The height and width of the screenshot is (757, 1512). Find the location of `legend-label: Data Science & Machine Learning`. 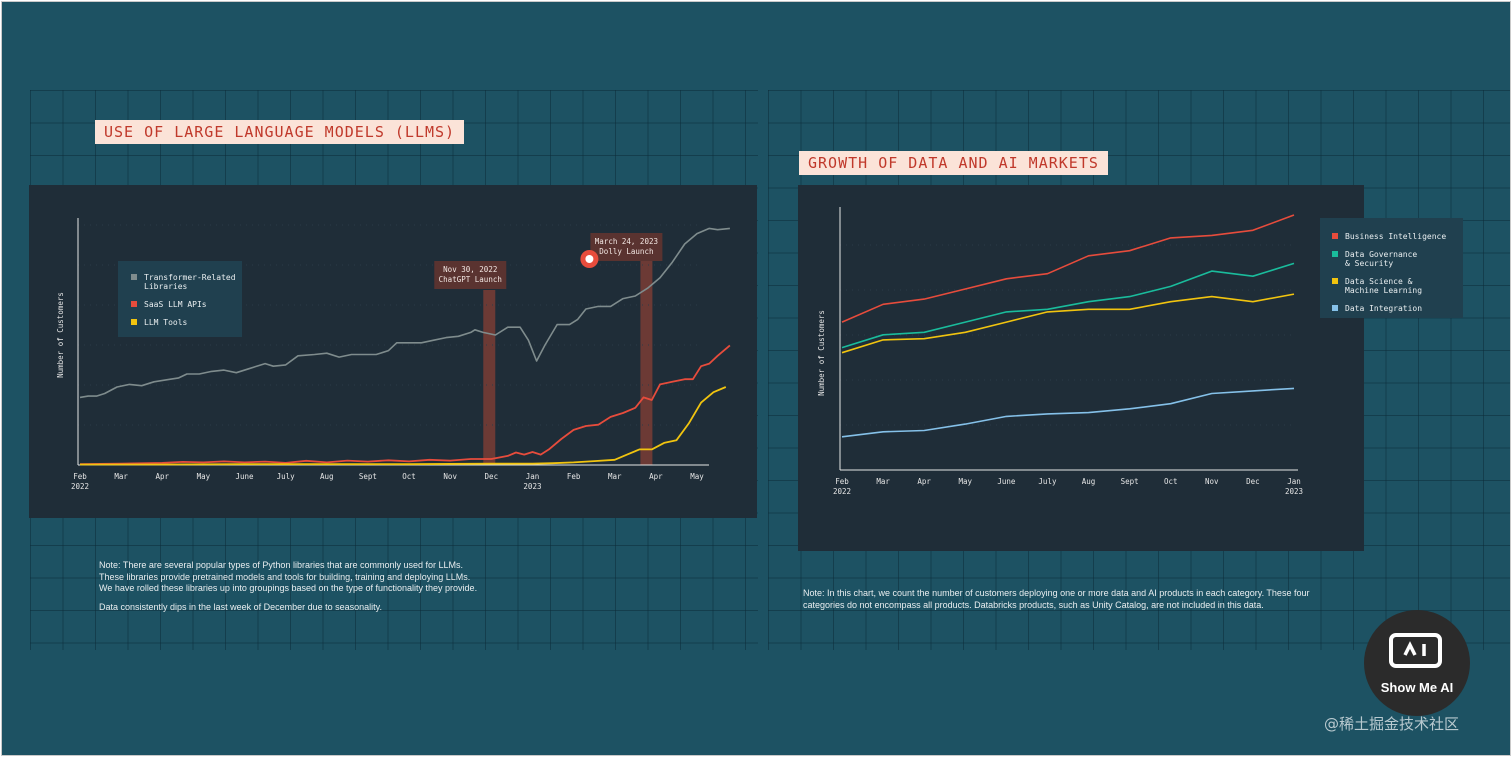

legend-label: Data Science & Machine Learning is located at coordinates (1384, 286).